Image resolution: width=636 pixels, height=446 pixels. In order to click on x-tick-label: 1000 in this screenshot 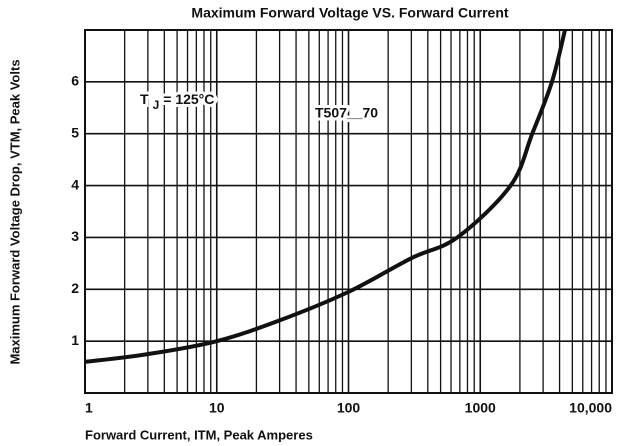, I will do `click(480, 408)`.